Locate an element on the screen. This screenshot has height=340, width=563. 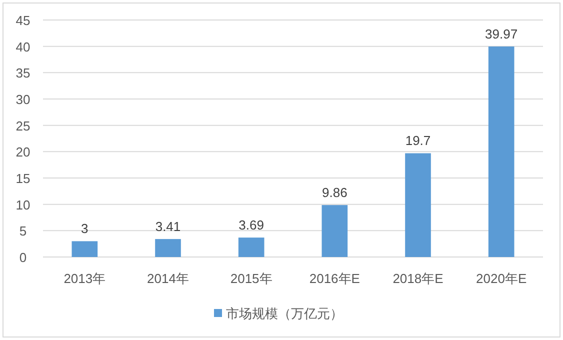
y-tick-label: 20 is located at coordinates (23, 152).